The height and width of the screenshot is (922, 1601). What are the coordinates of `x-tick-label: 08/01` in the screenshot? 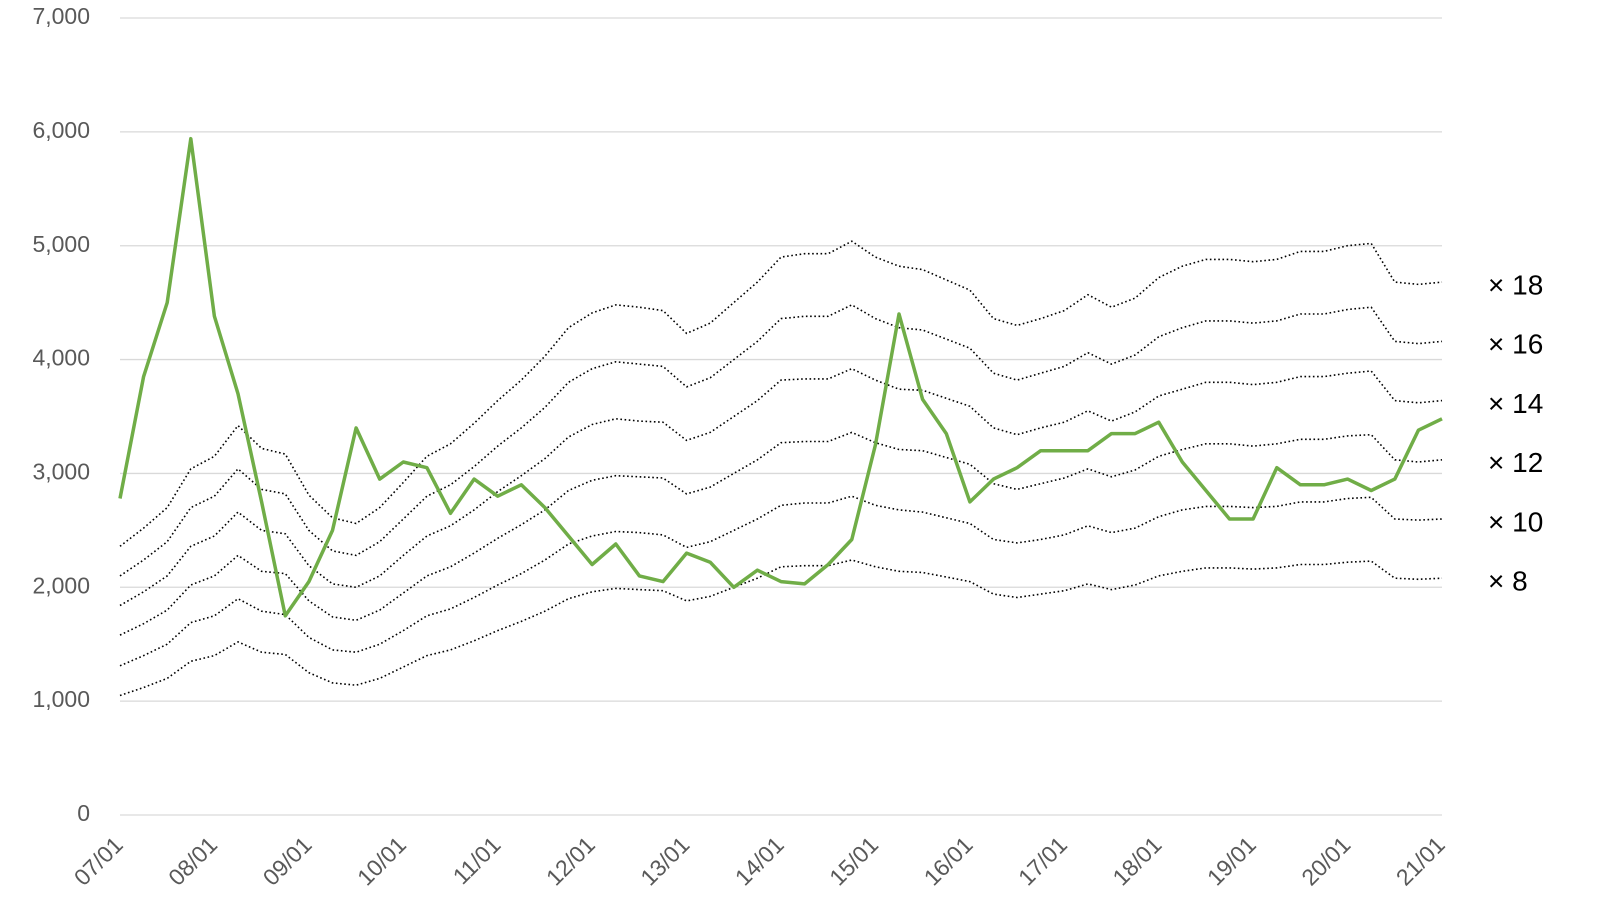 It's located at (192, 860).